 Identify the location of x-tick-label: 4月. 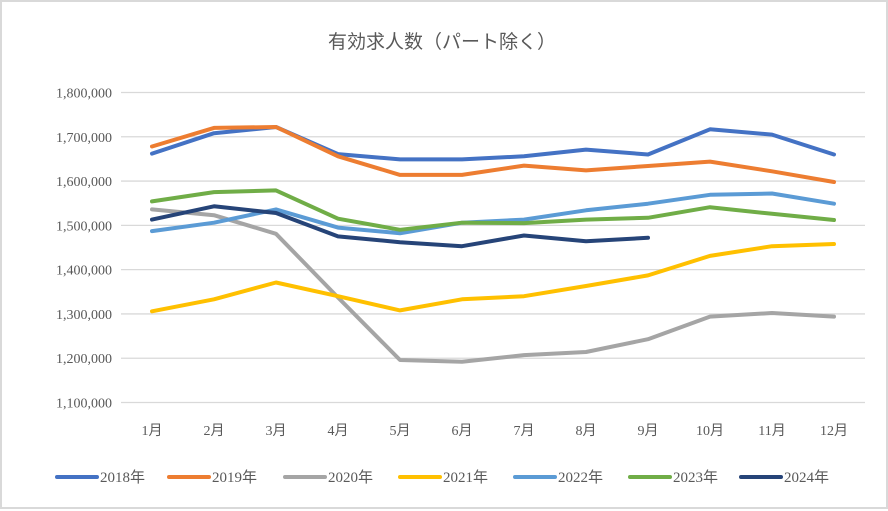
(338, 431).